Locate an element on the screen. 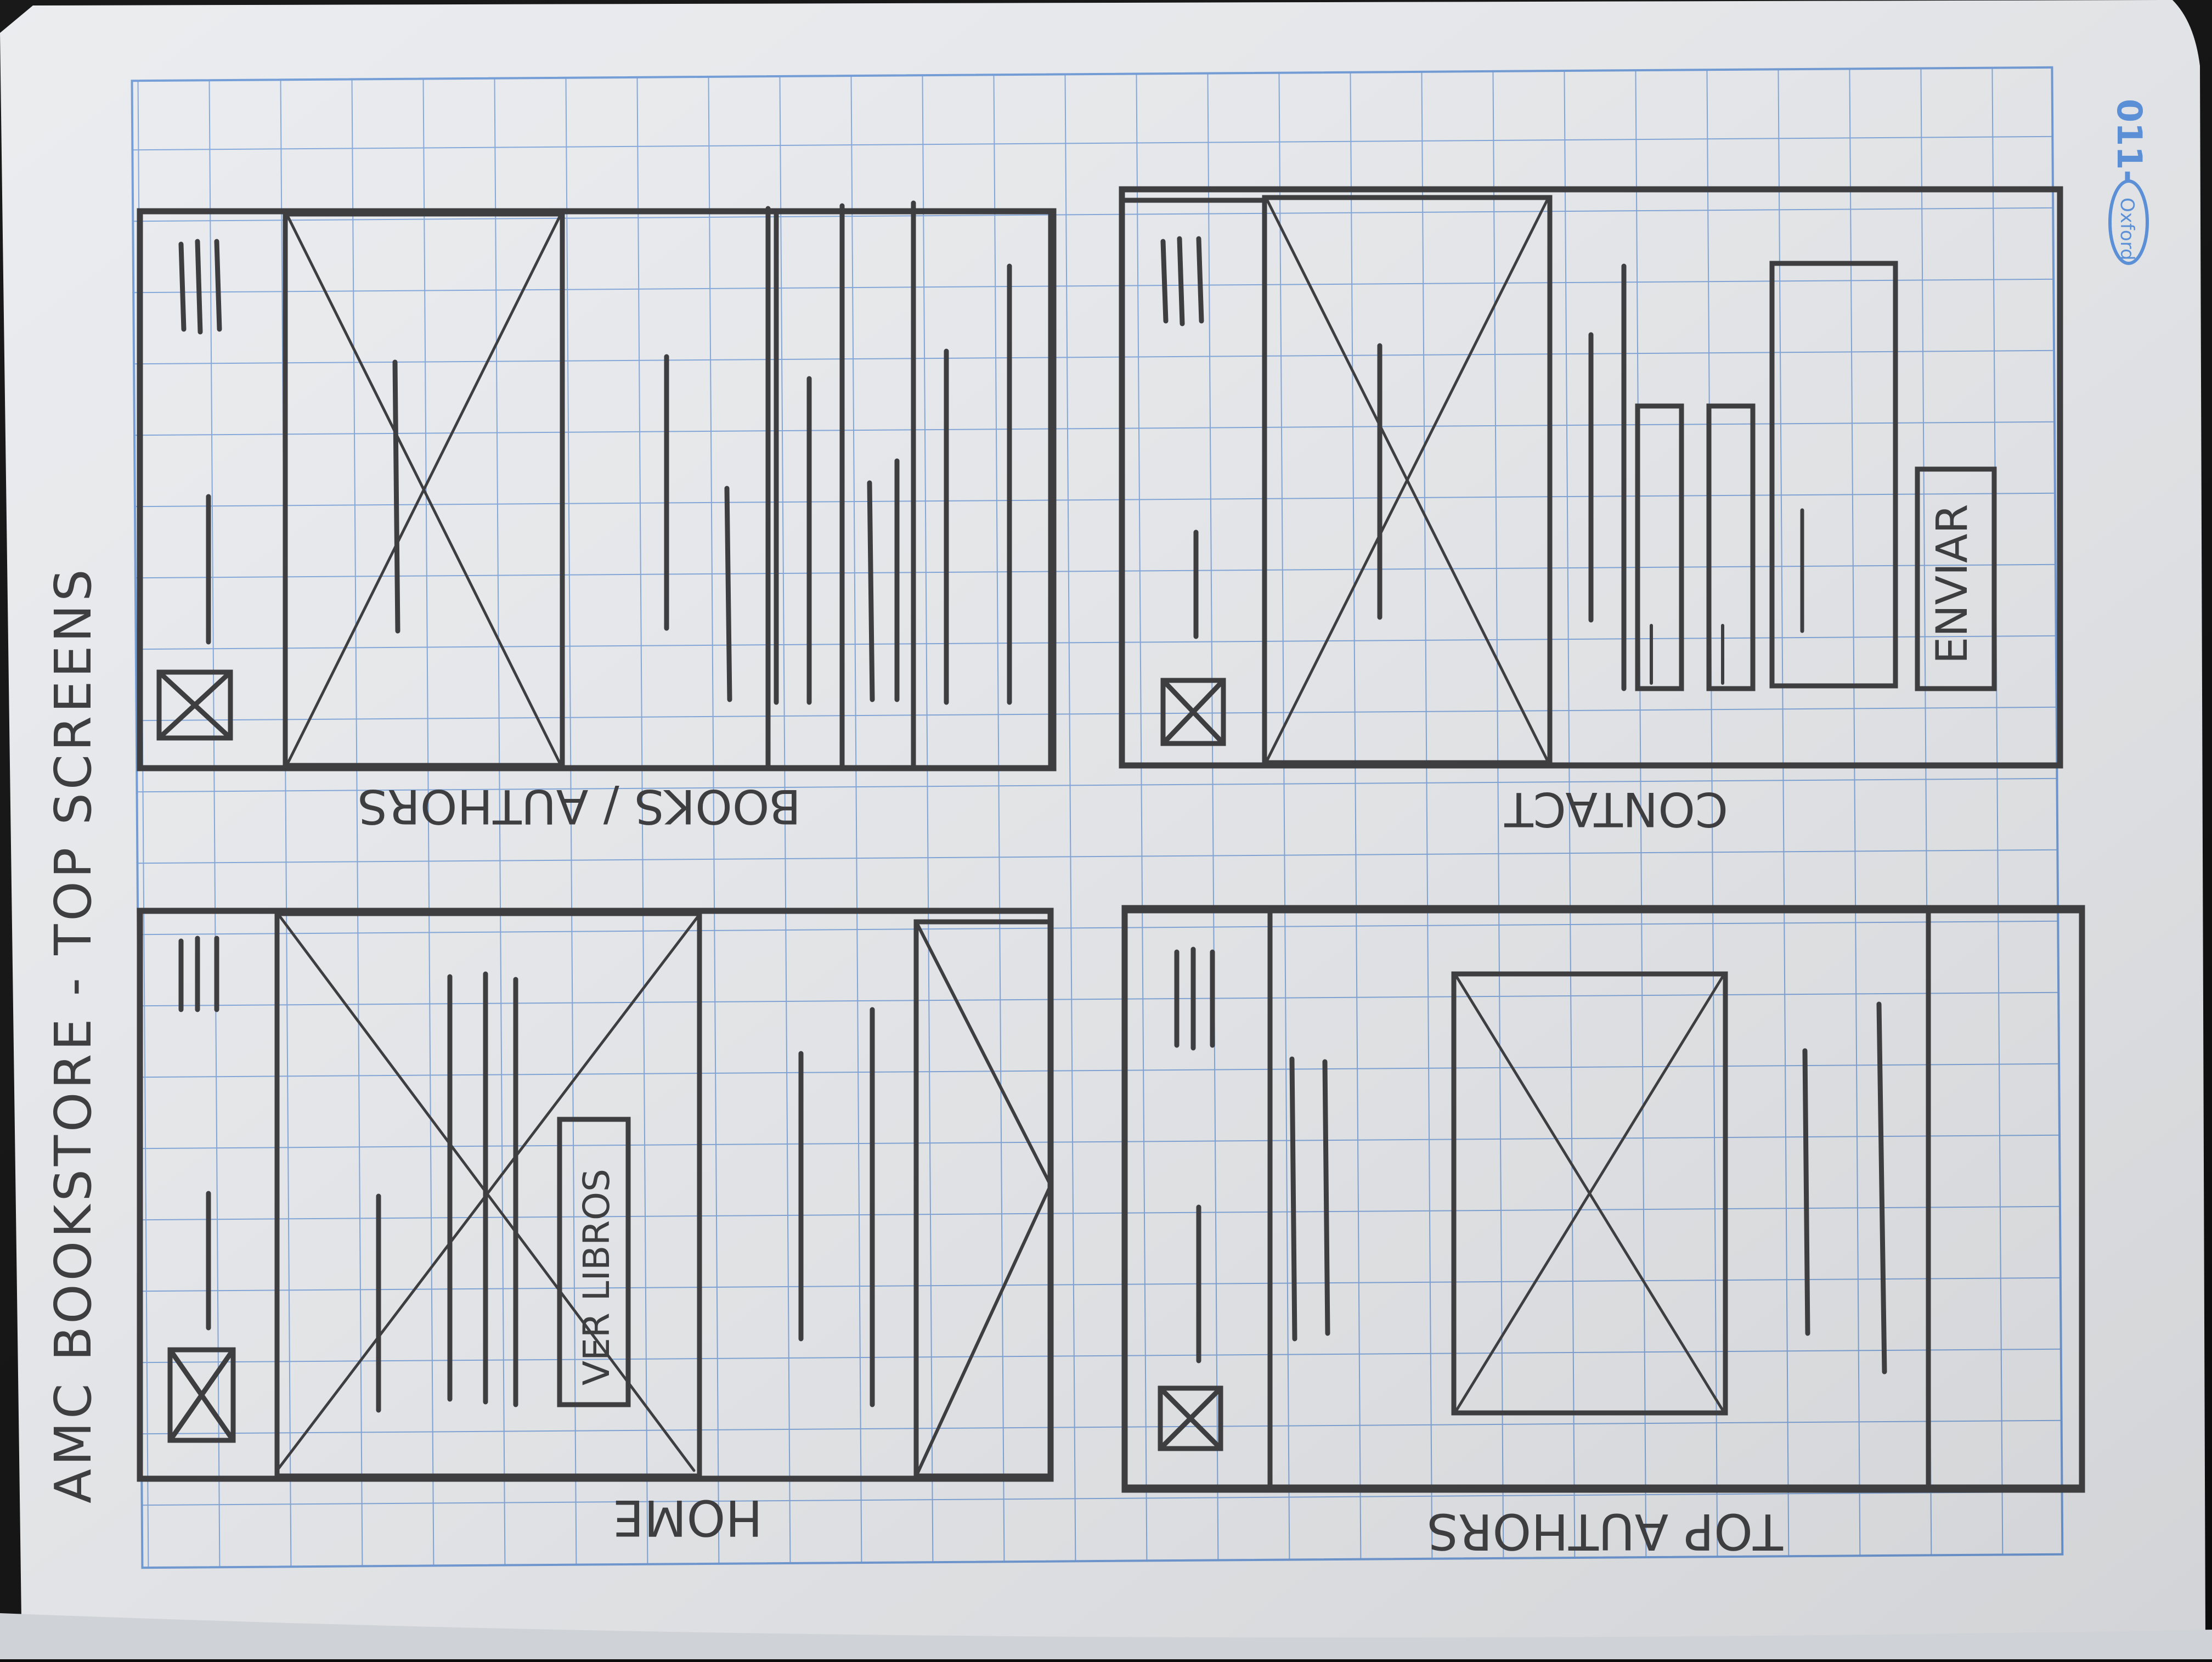 Image resolution: width=2212 pixels, height=1662 pixels. view-books-button is located at coordinates (594, 1262).